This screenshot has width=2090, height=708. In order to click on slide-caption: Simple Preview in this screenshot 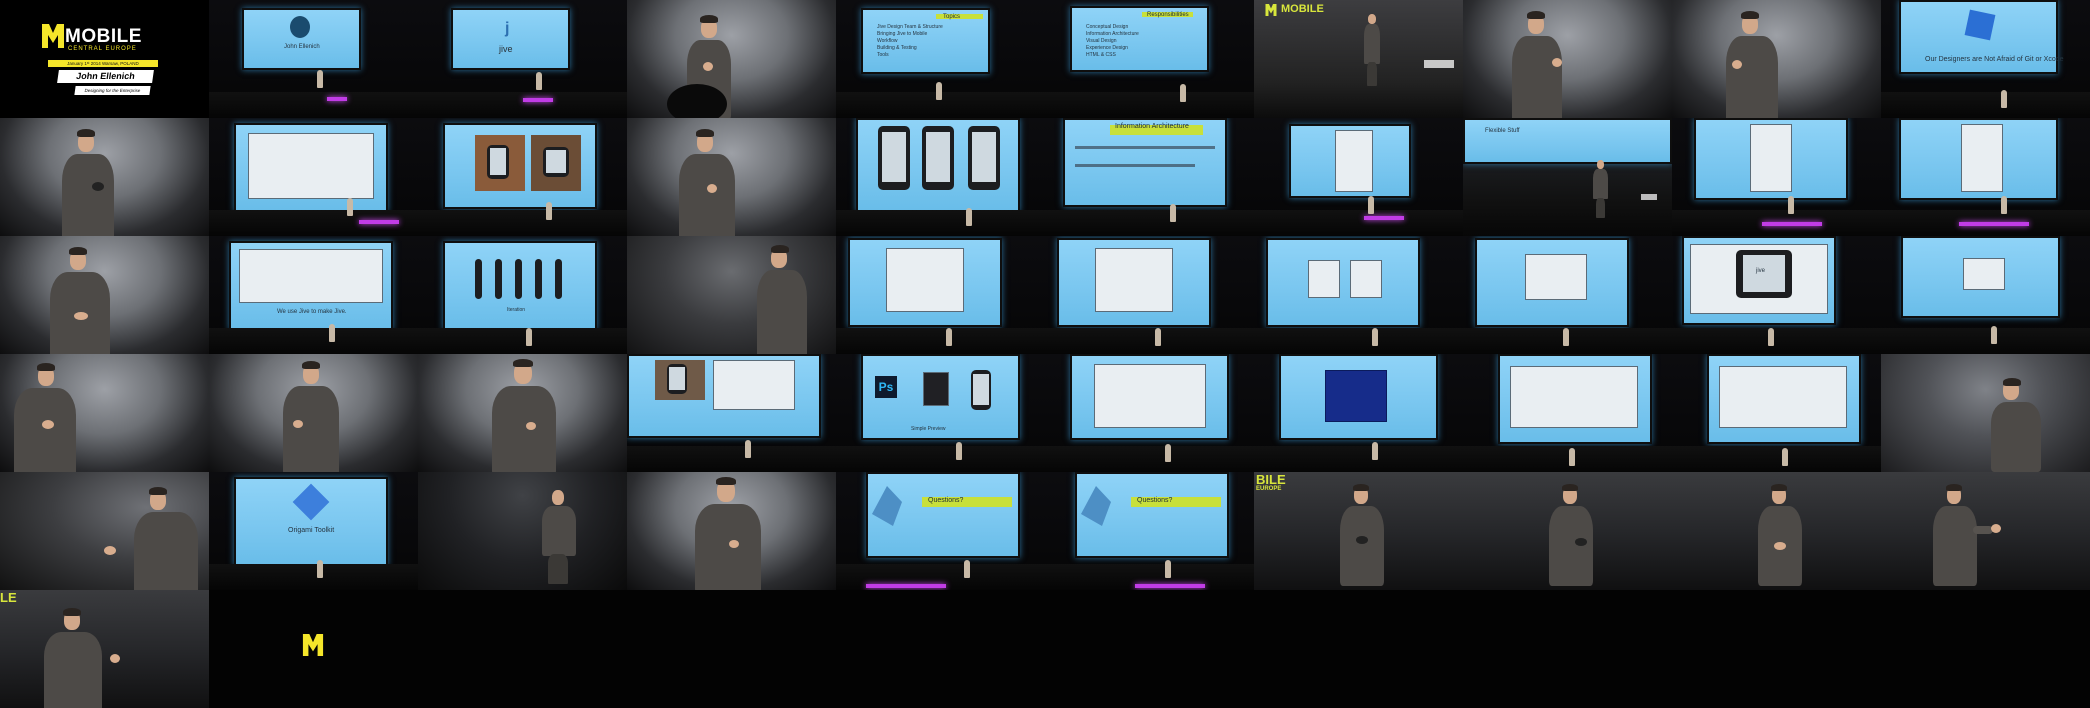, I will do `click(928, 429)`.